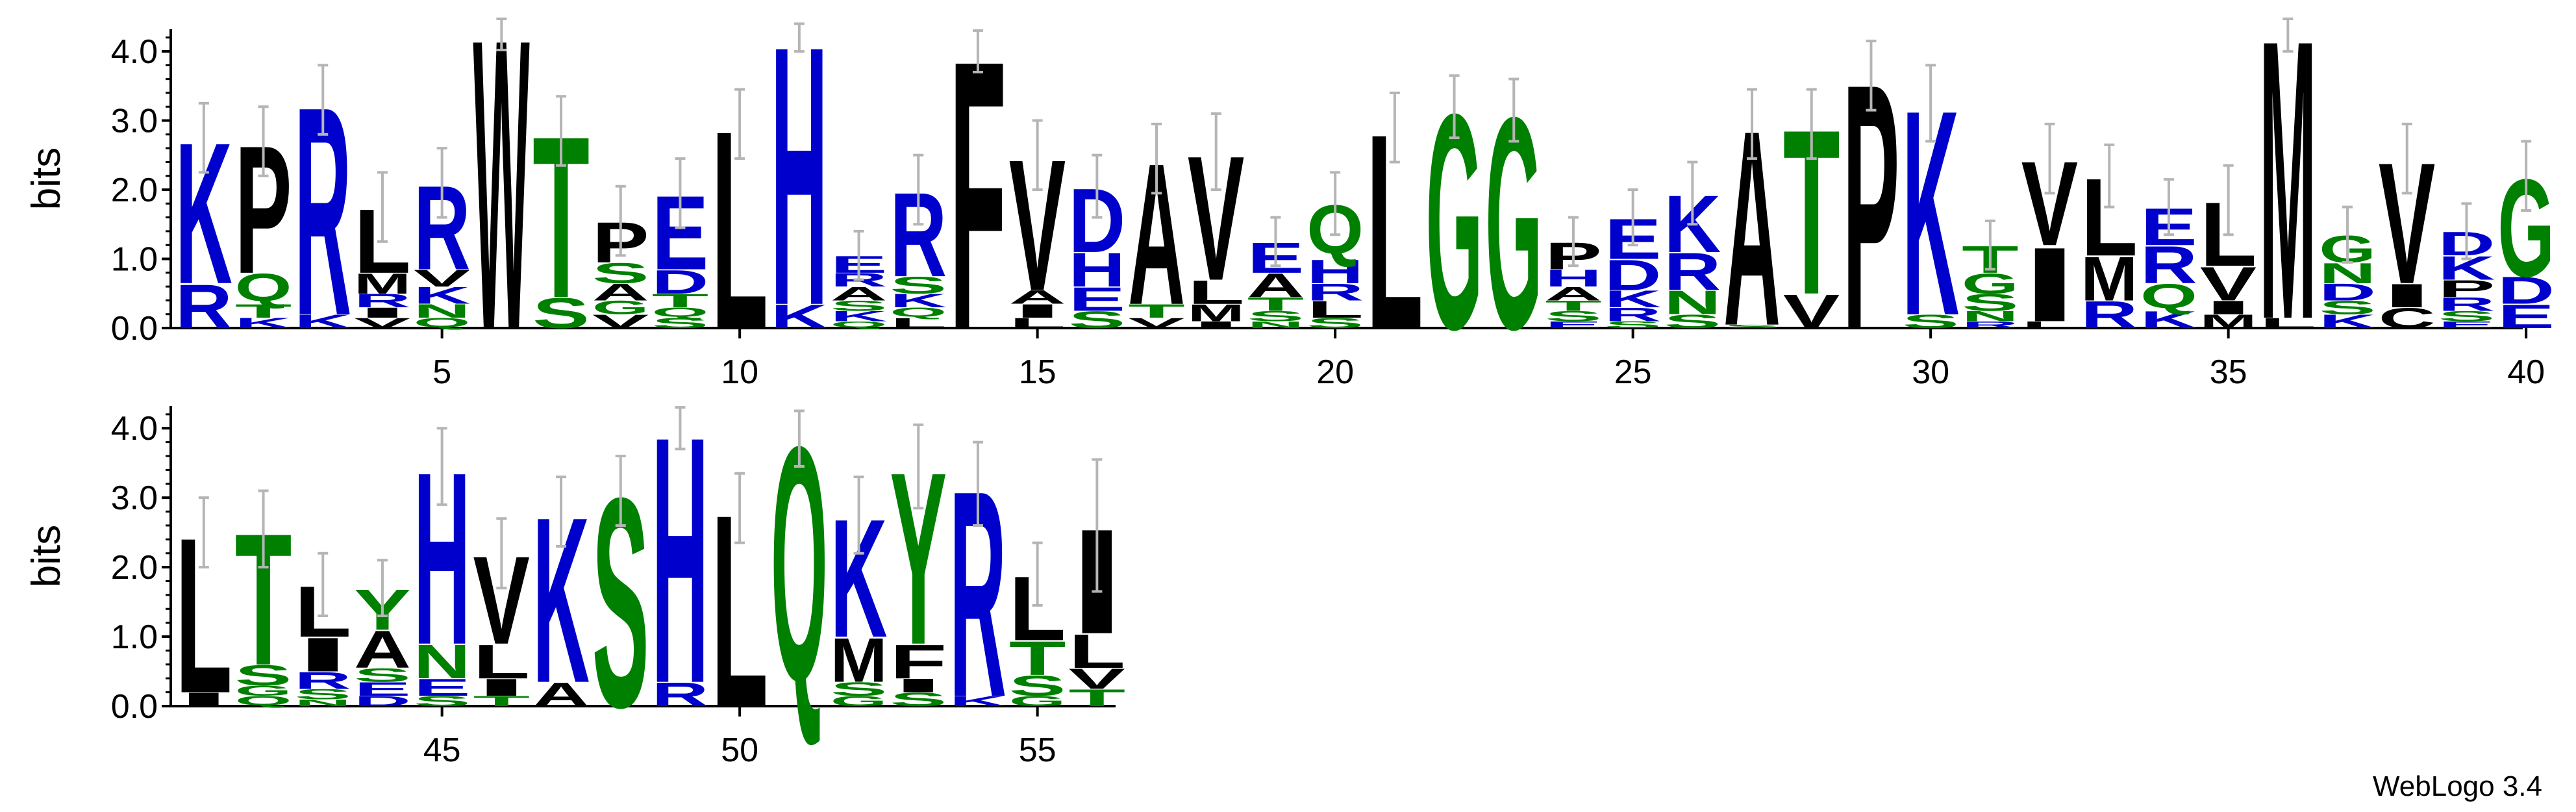 The image size is (2576, 812). I want to click on logo-stack-11: KH, so click(799, 191).